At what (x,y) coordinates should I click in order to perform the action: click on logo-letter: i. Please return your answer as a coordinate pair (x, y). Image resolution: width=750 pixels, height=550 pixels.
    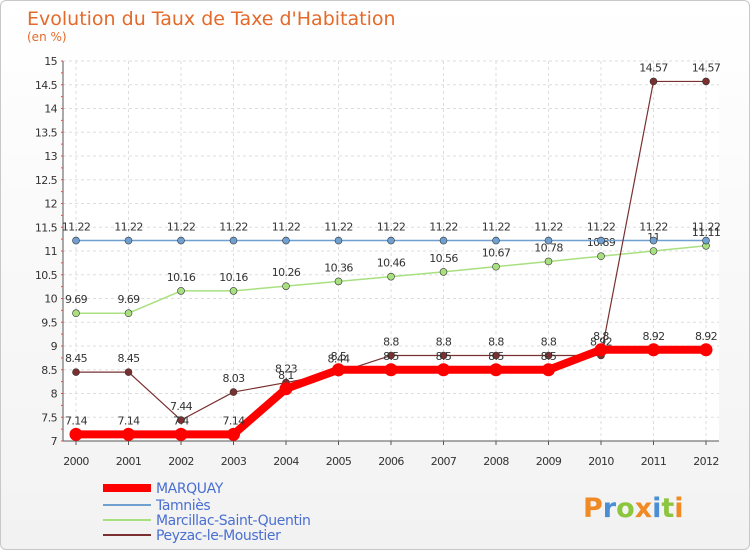
    Looking at the image, I should click on (678, 508).